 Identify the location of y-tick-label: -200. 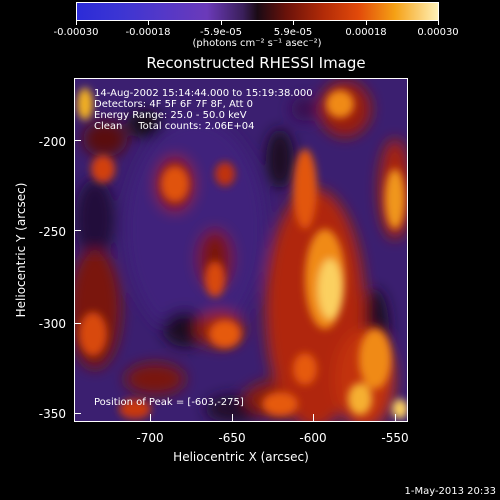
(52, 142).